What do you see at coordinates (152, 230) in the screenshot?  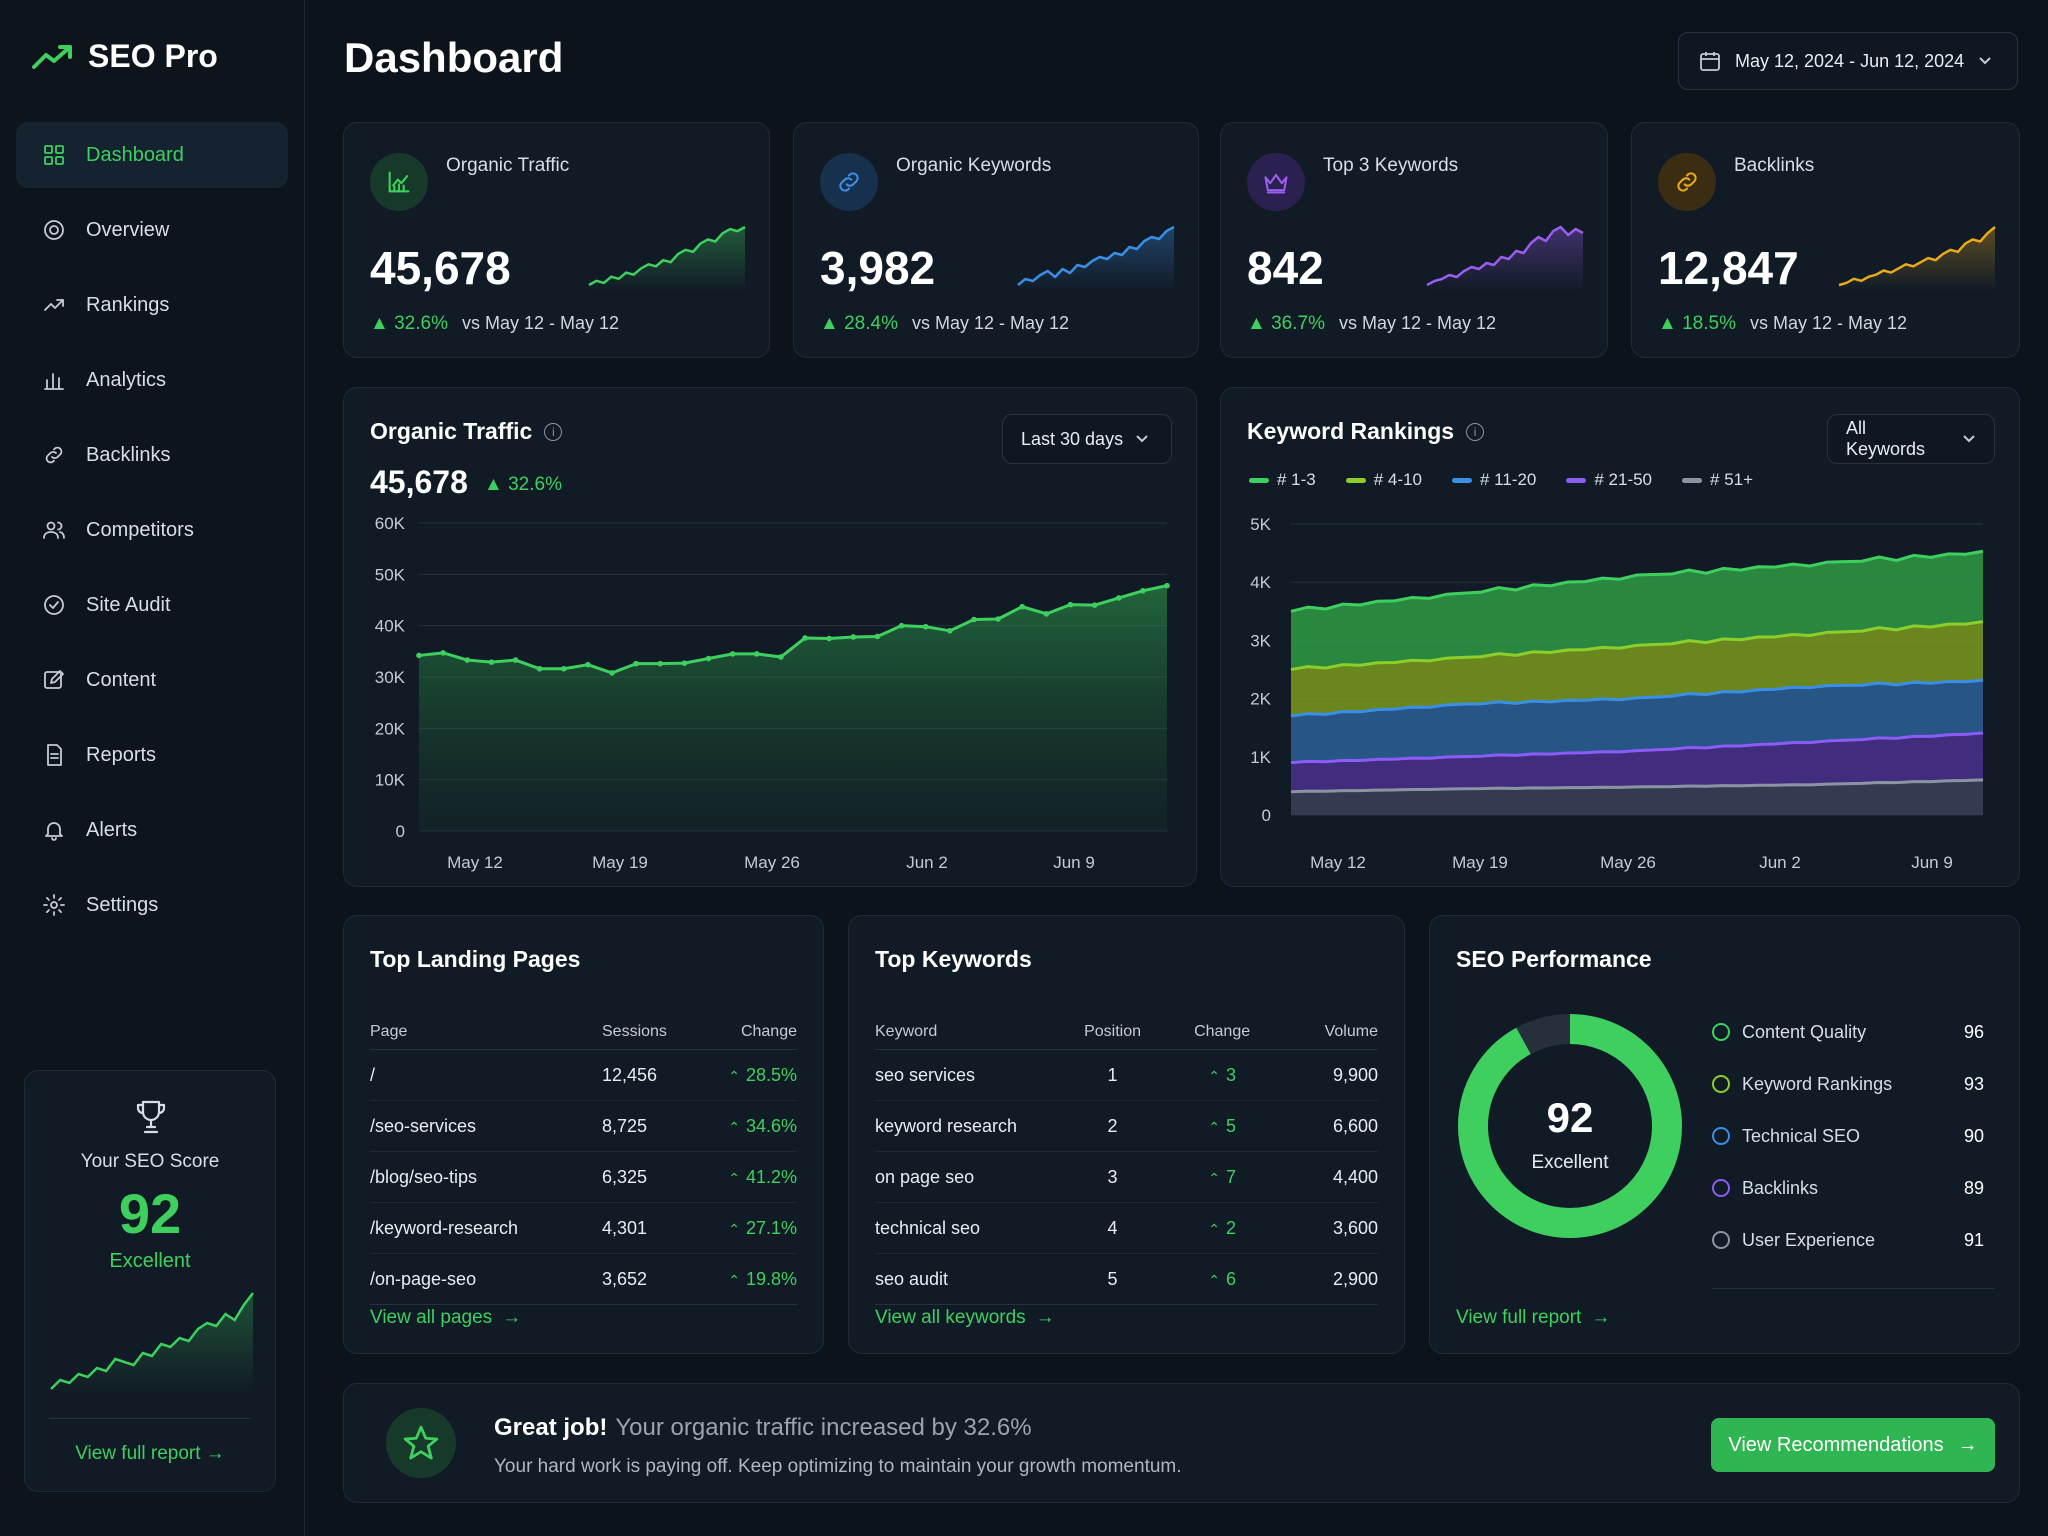 I see `sidebar-item-overview: Overview` at bounding box center [152, 230].